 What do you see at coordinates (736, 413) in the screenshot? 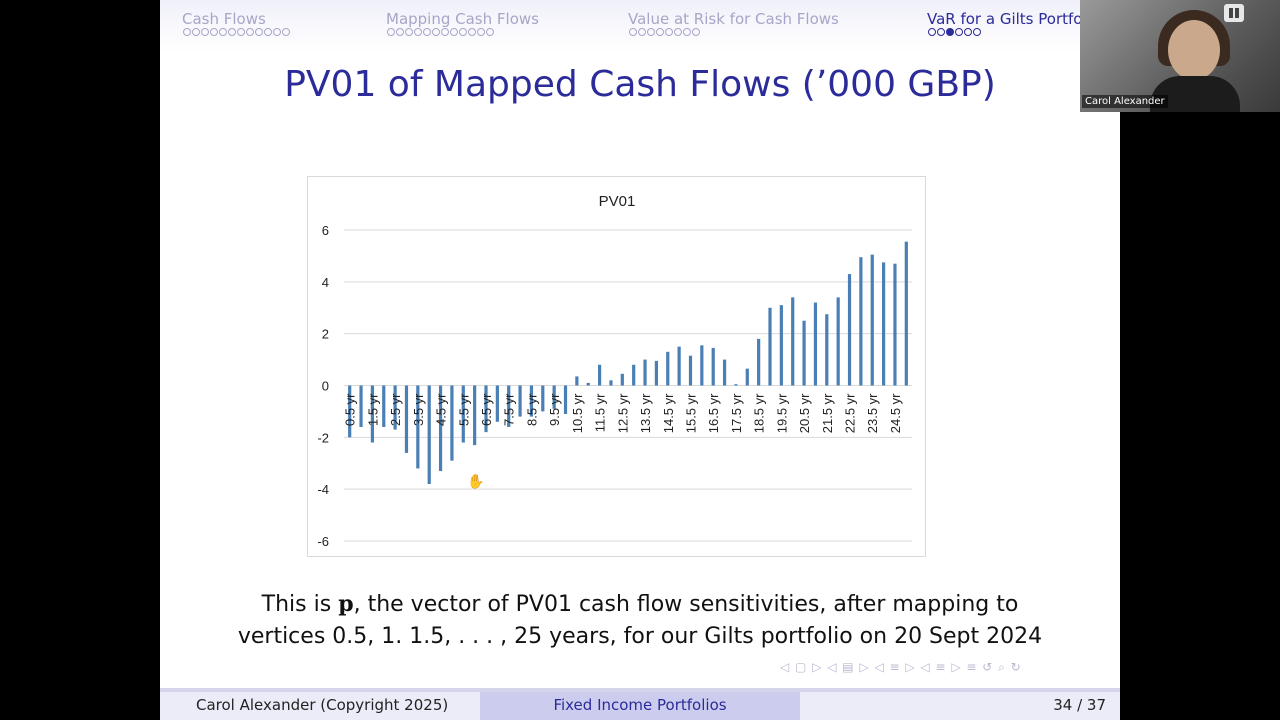
I see `x-tick-label: 17.5 yr` at bounding box center [736, 413].